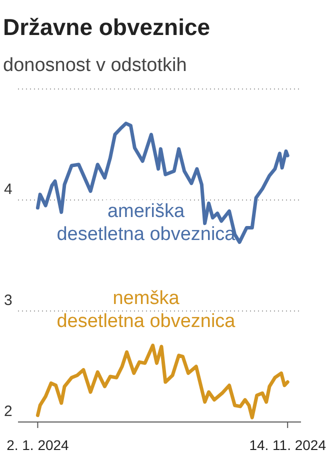 Image resolution: width=331 pixels, height=457 pixels. I want to click on y-tick-label: 2, so click(8, 411).